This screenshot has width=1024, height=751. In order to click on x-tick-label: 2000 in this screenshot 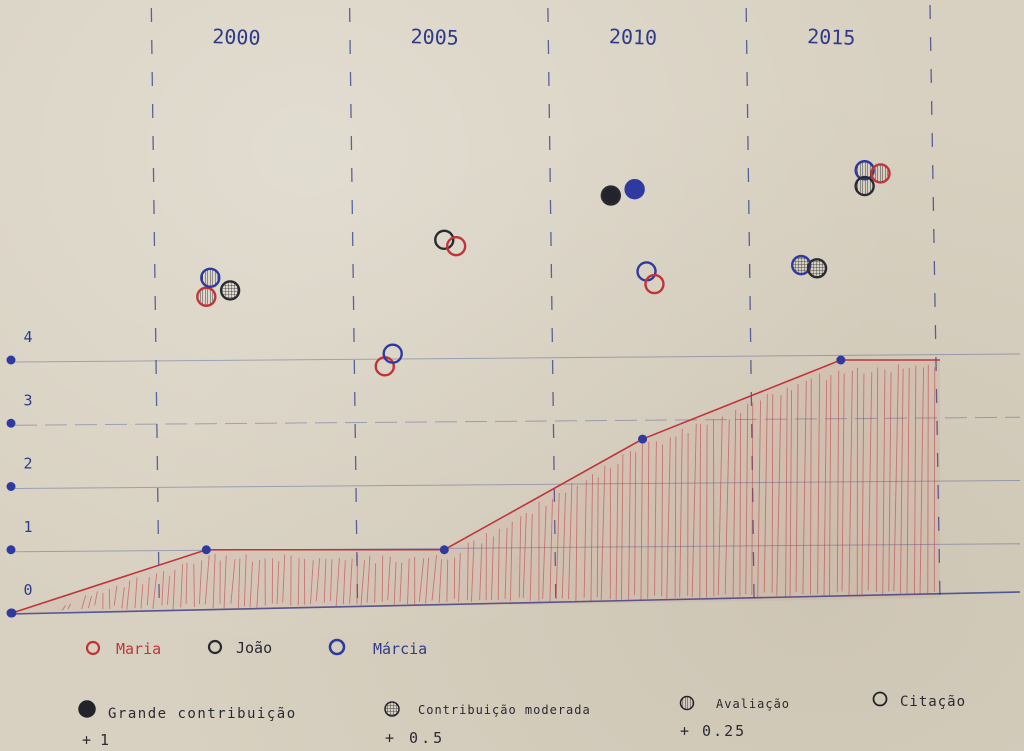, I will do `click(236, 37)`.